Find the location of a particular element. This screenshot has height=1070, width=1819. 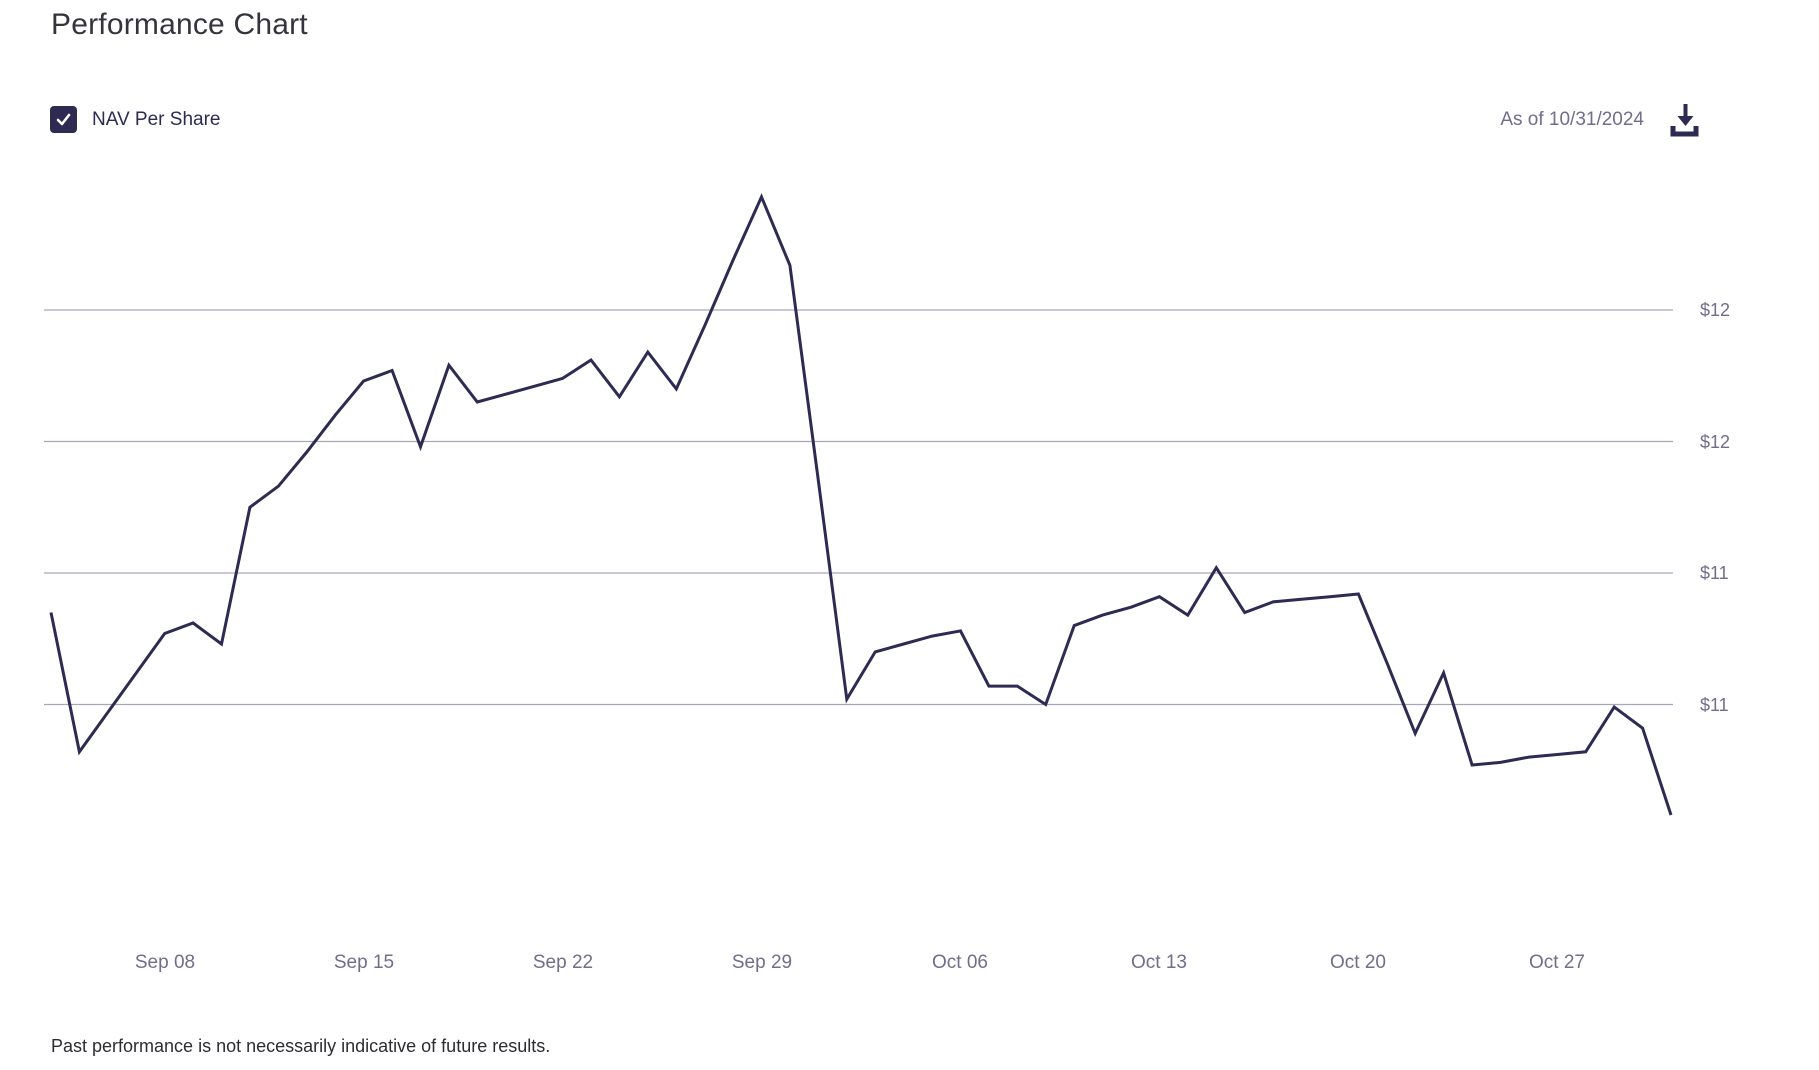

x-tick-label: Oct 06 is located at coordinates (960, 962).